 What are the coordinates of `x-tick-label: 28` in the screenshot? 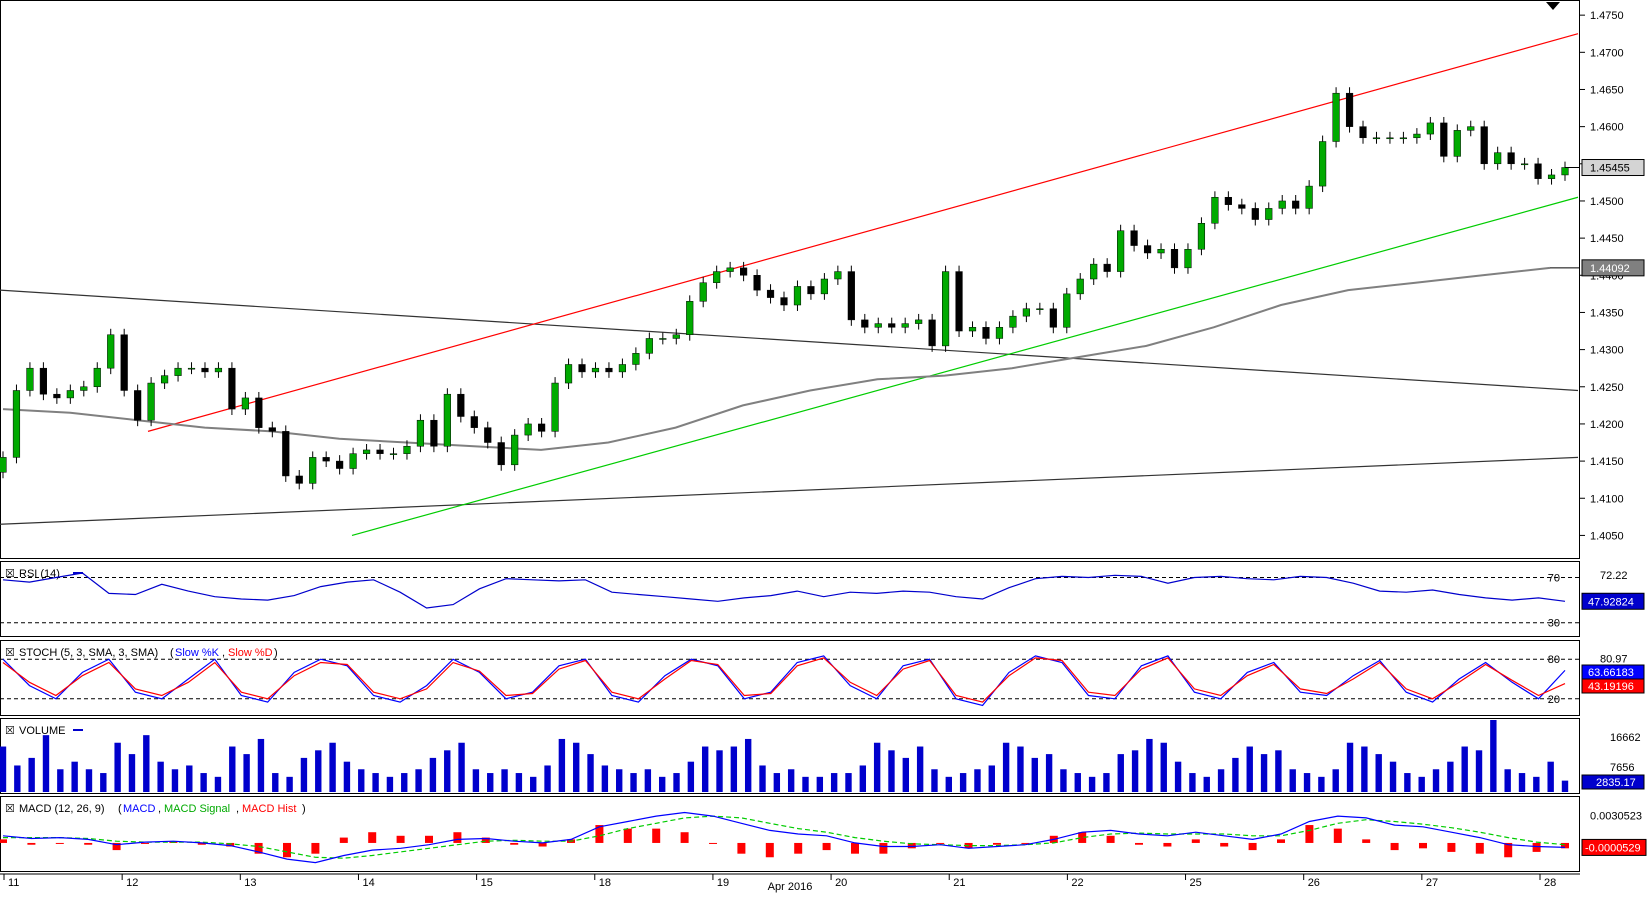 It's located at (1550, 883).